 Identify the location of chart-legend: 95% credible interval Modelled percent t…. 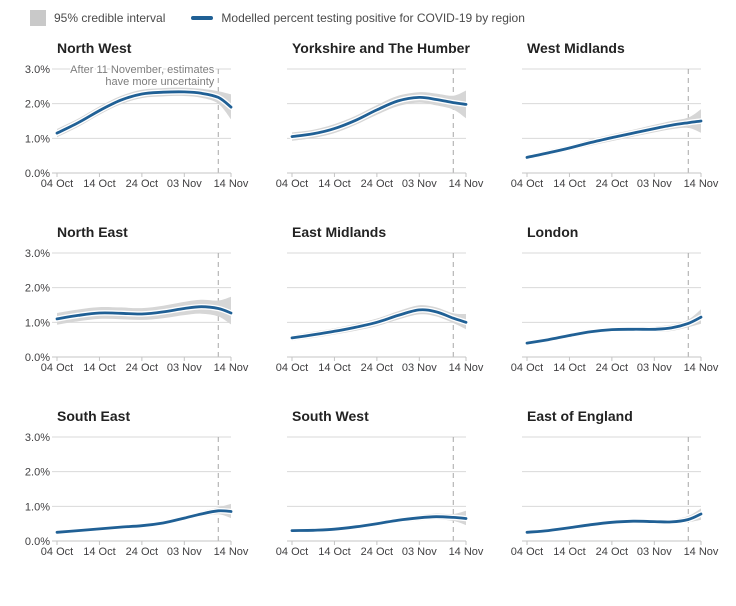
(378, 18).